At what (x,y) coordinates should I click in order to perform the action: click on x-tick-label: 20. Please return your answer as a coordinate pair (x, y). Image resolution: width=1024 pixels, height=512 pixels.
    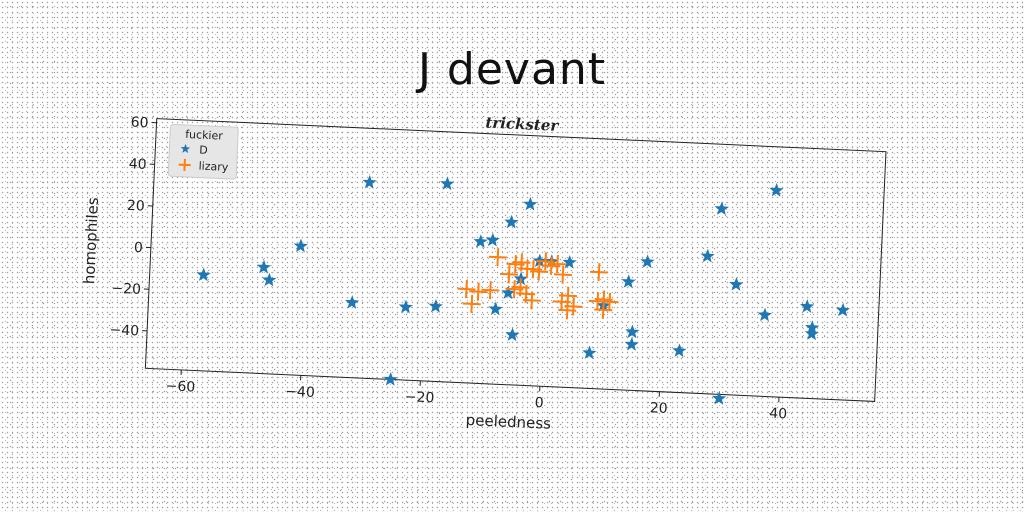
    Looking at the image, I should click on (658, 408).